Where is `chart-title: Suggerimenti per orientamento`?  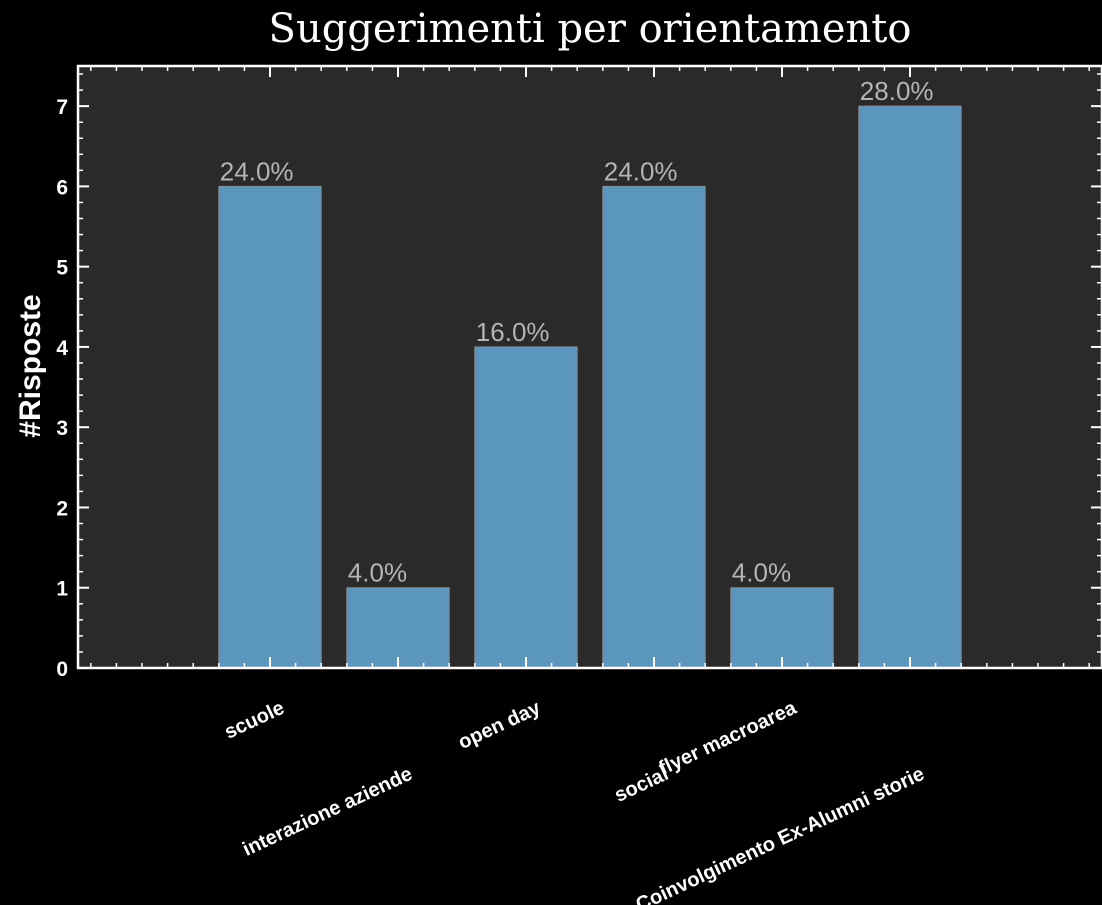 chart-title: Suggerimenti per orientamento is located at coordinates (590, 29).